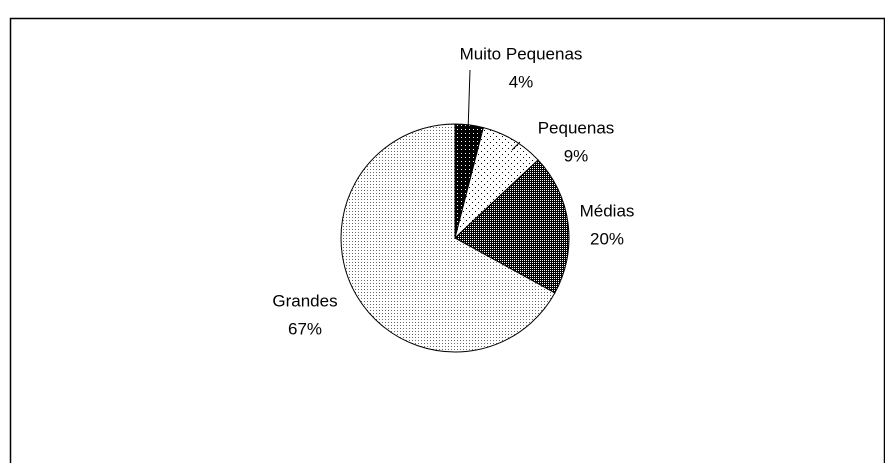  Describe the element at coordinates (607, 210) in the screenshot. I see `slice-label: Médias` at that location.